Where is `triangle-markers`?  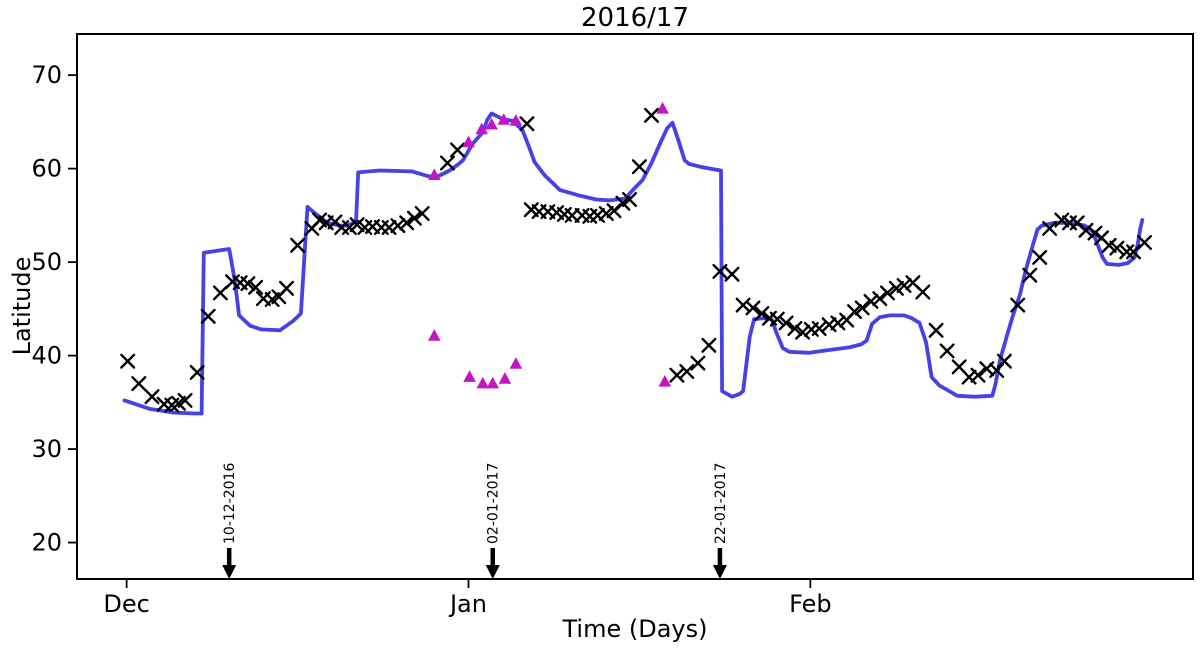 triangle-markers is located at coordinates (550, 245).